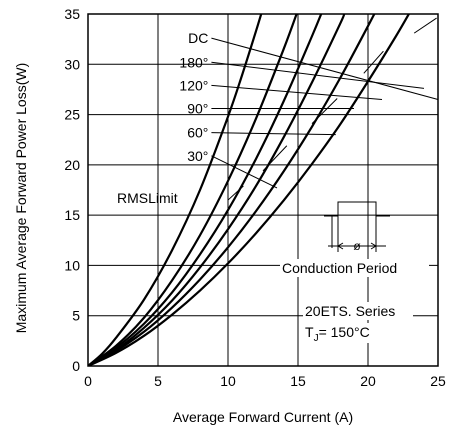 This screenshot has height=434, width=457. What do you see at coordinates (197, 156) in the screenshot?
I see `series-label-5: 30°` at bounding box center [197, 156].